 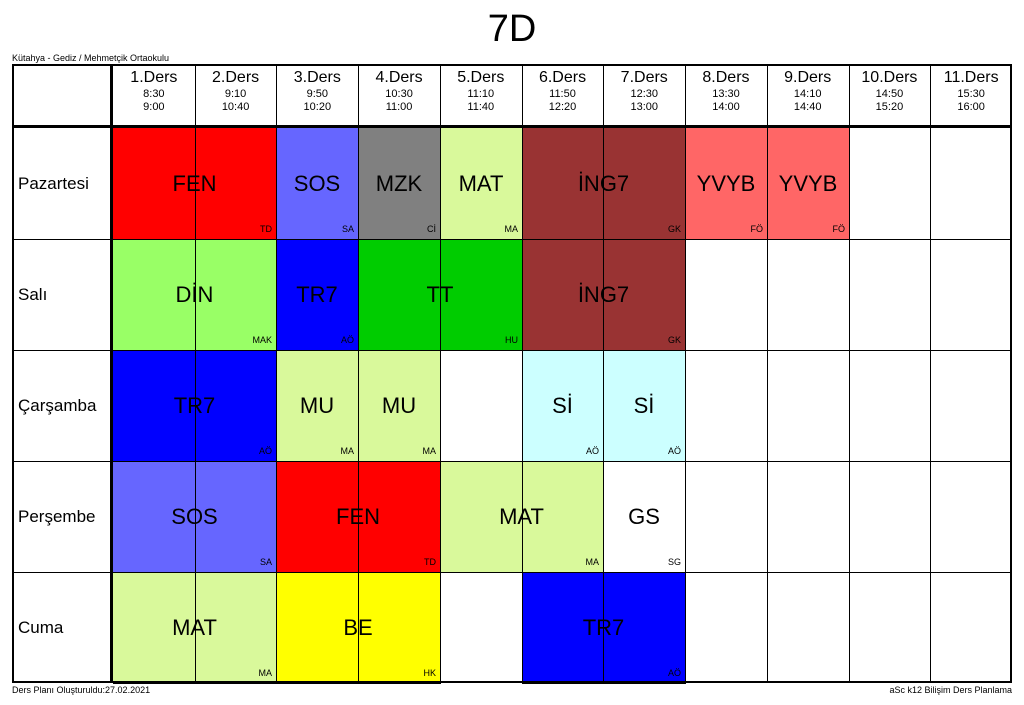 I want to click on lesson-teacher: TD, so click(x=266, y=229).